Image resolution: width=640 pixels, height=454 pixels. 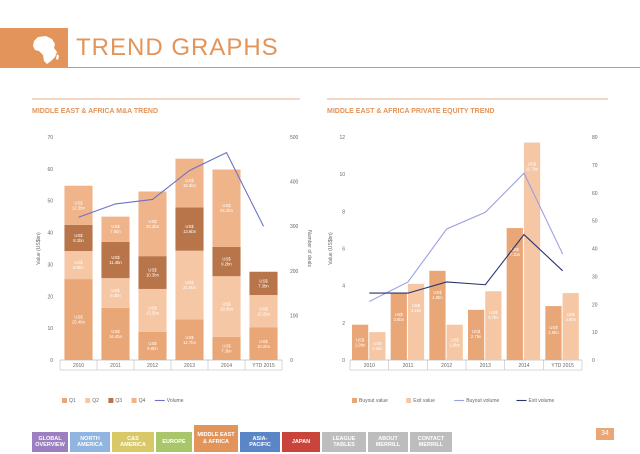 What do you see at coordinates (50, 234) in the screenshot?
I see `y-tick-label: 40` at bounding box center [50, 234].